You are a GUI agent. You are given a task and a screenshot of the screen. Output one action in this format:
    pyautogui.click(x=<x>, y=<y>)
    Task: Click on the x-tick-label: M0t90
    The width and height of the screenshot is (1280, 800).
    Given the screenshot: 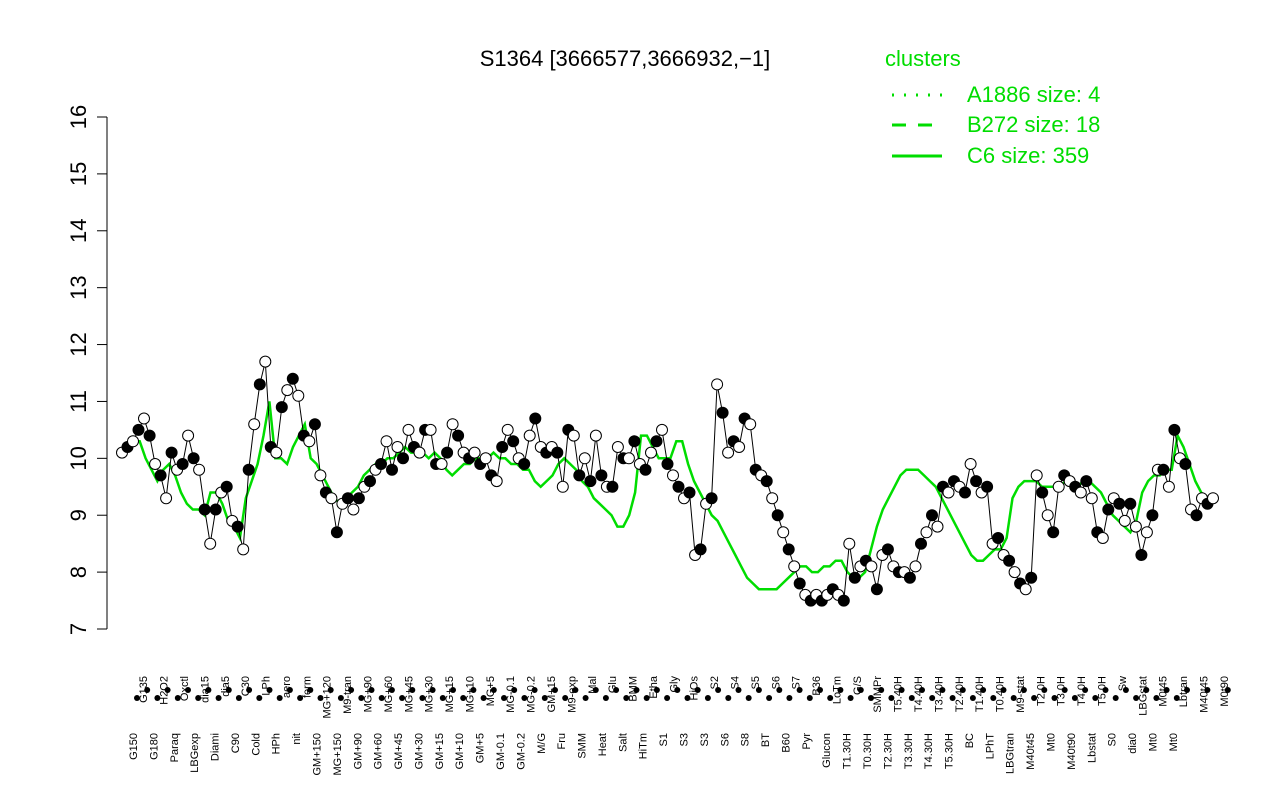 What is the action you would take?
    pyautogui.click(x=1225, y=691)
    